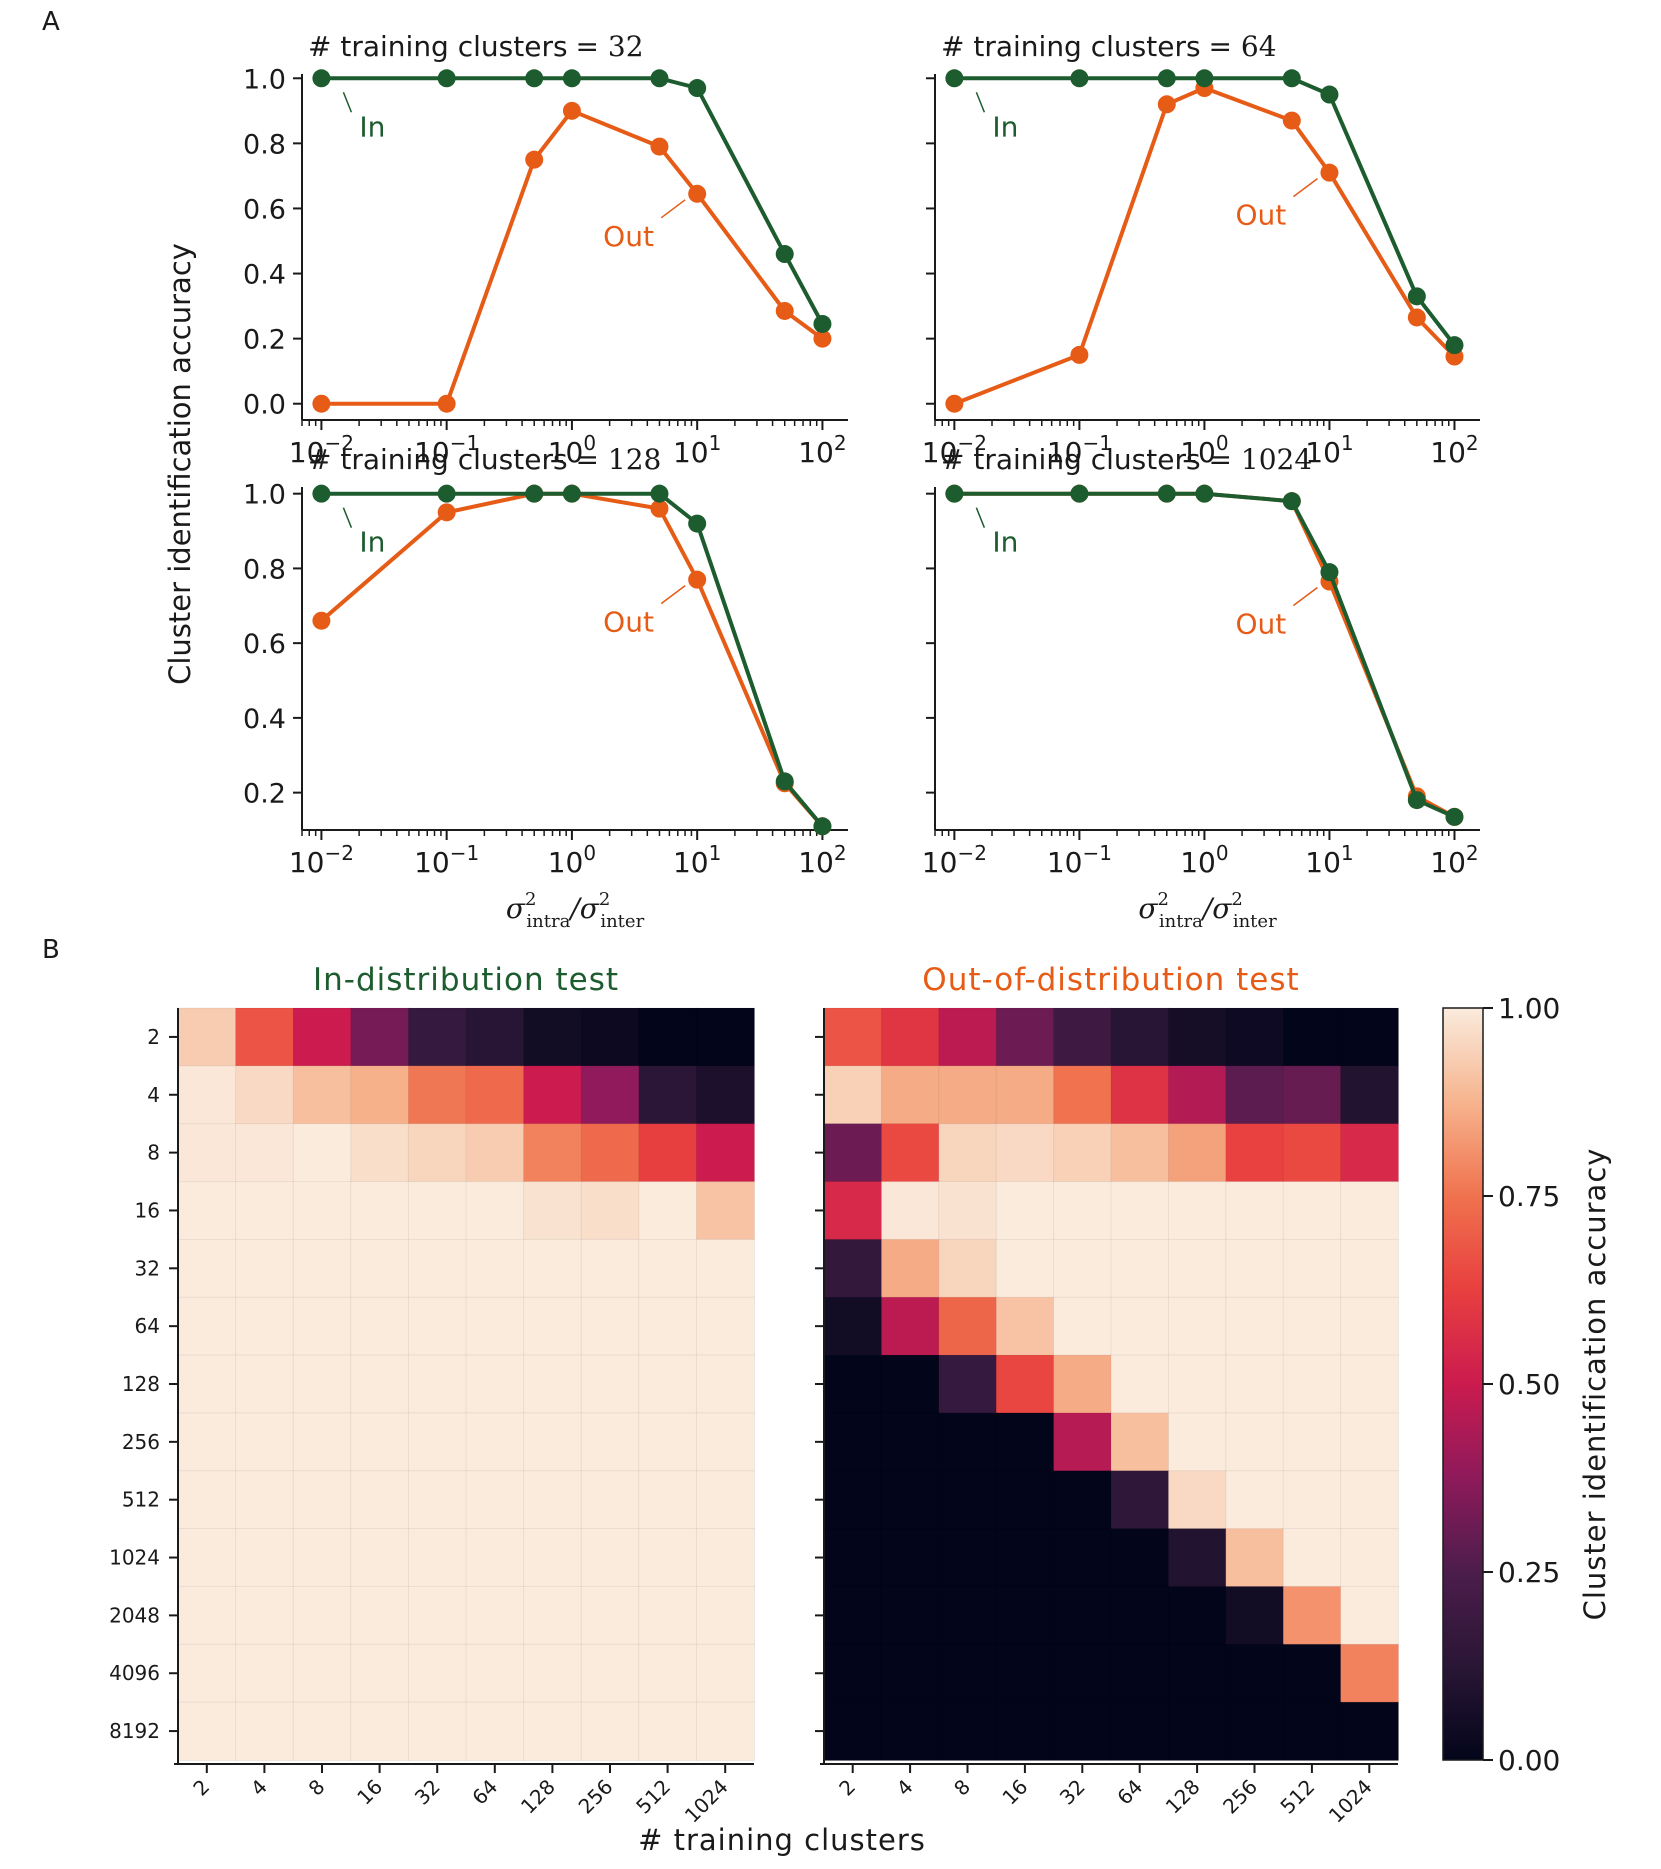 The image size is (1661, 1869). What do you see at coordinates (572, 450) in the screenshot?
I see `x-tick-label: 10⁰` at bounding box center [572, 450].